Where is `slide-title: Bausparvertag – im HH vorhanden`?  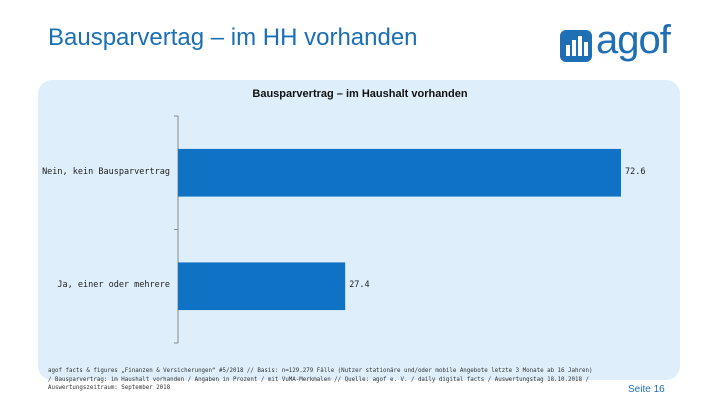
slide-title: Bausparvertag – im HH vorhanden is located at coordinates (233, 37).